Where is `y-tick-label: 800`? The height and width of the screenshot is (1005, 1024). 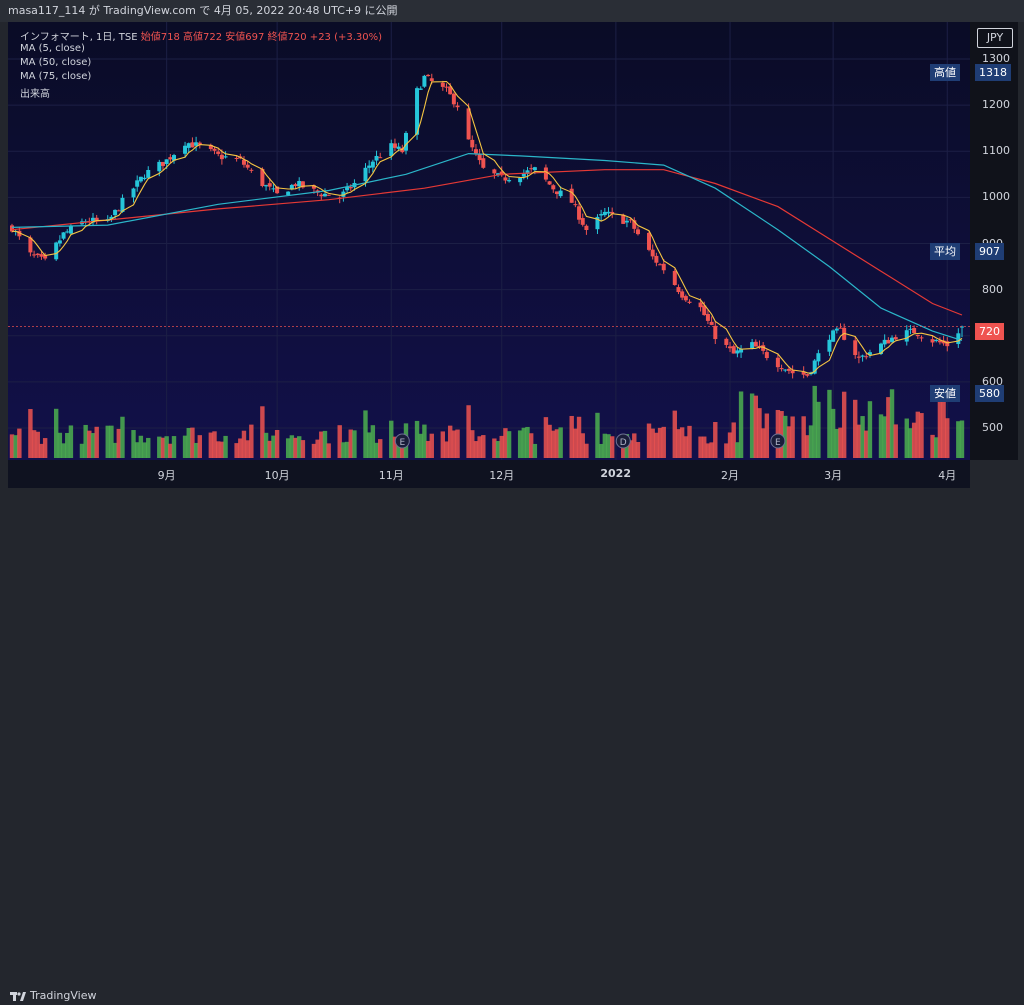 y-tick-label: 800 is located at coordinates (992, 289).